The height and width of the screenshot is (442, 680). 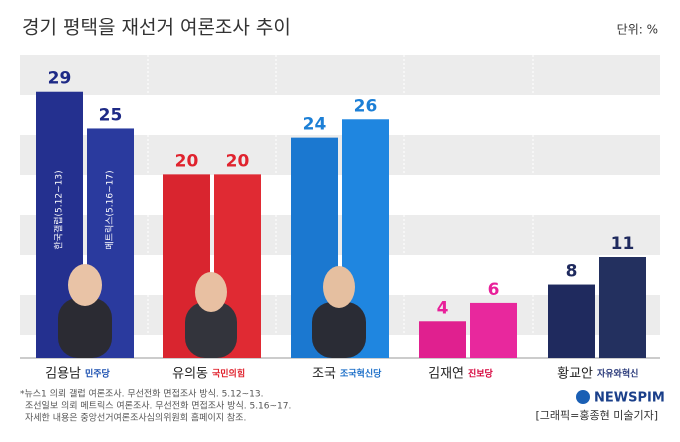 What do you see at coordinates (583, 397) in the screenshot?
I see `logo-icon` at bounding box center [583, 397].